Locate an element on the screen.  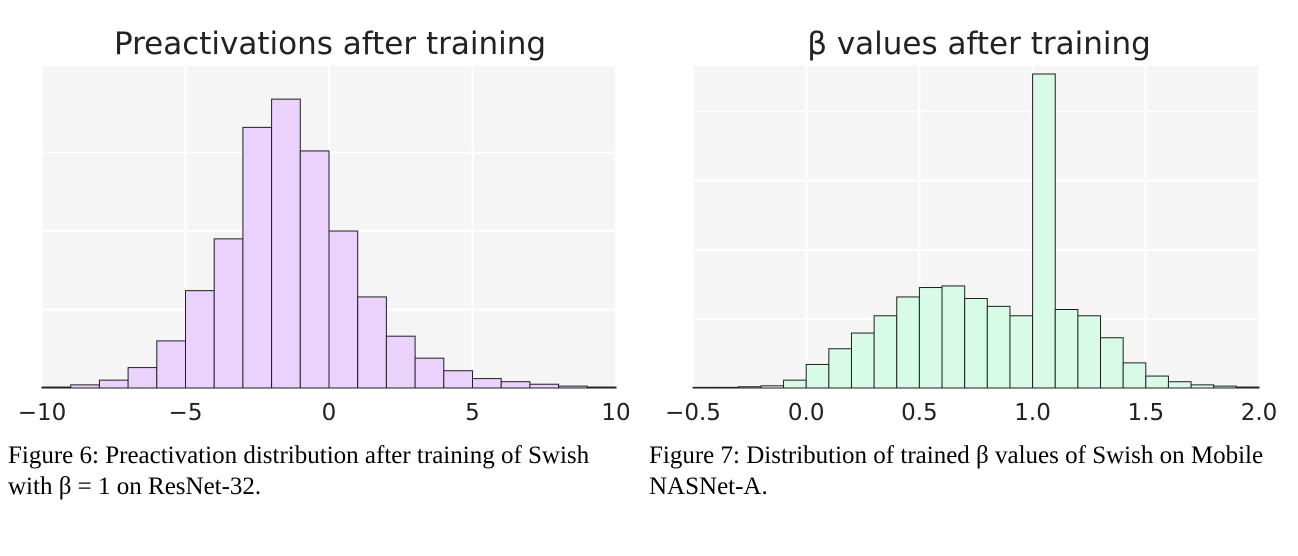
chart-title: Preactivations after training is located at coordinates (330, 44).